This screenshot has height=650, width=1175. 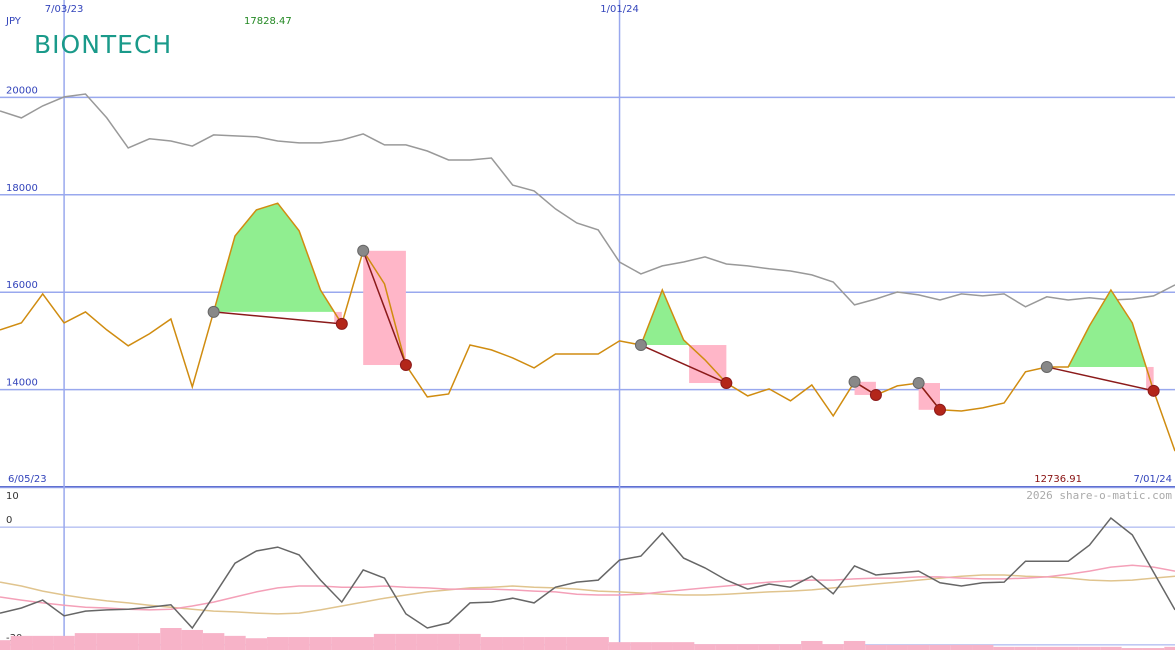 What do you see at coordinates (268, 21) in the screenshot?
I see `high-label: 17828.47` at bounding box center [268, 21].